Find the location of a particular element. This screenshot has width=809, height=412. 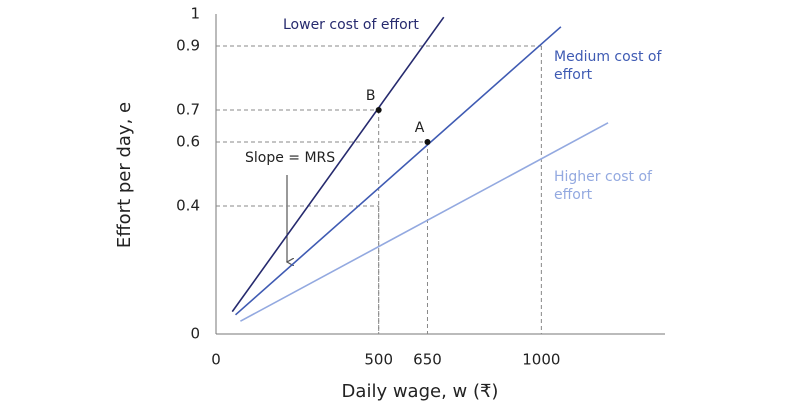

x-tick-label: 500 is located at coordinates (378, 360).